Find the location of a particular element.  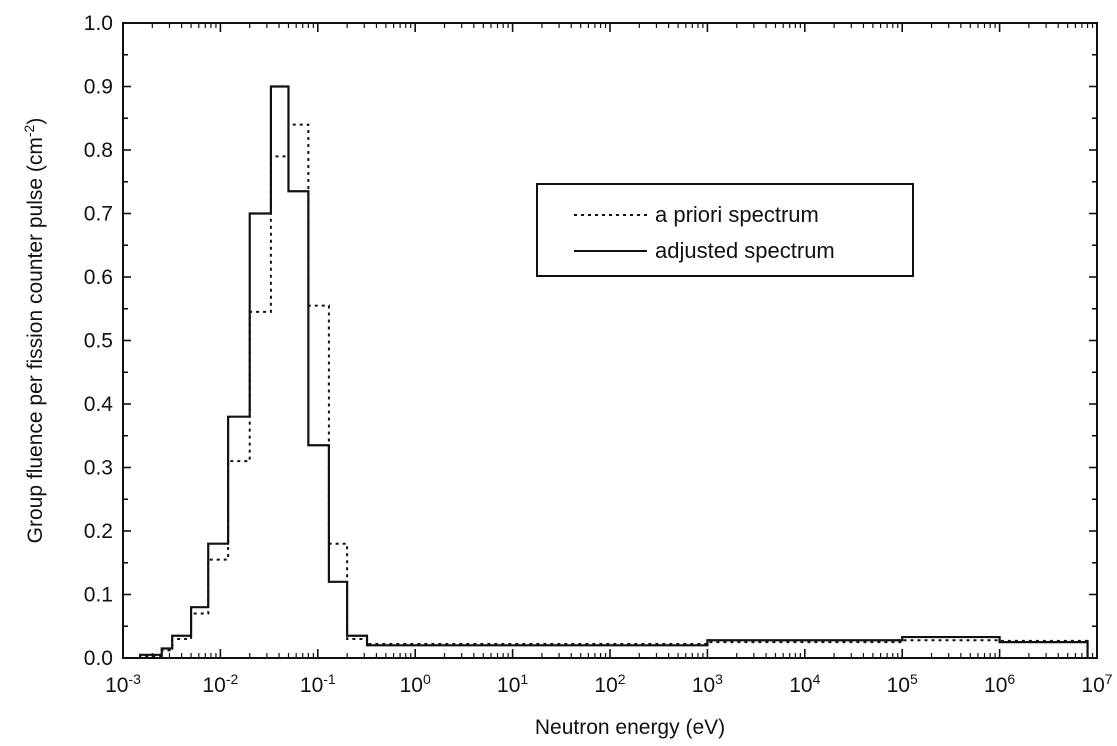

x-tick-label: 10⁻¹ is located at coordinates (318, 684).